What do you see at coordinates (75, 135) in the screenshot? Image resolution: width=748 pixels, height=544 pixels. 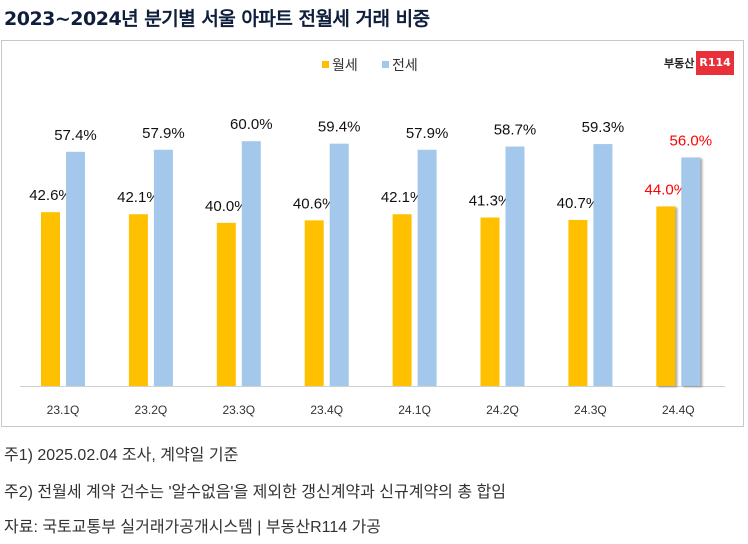 I see `data-label: 57.4%` at bounding box center [75, 135].